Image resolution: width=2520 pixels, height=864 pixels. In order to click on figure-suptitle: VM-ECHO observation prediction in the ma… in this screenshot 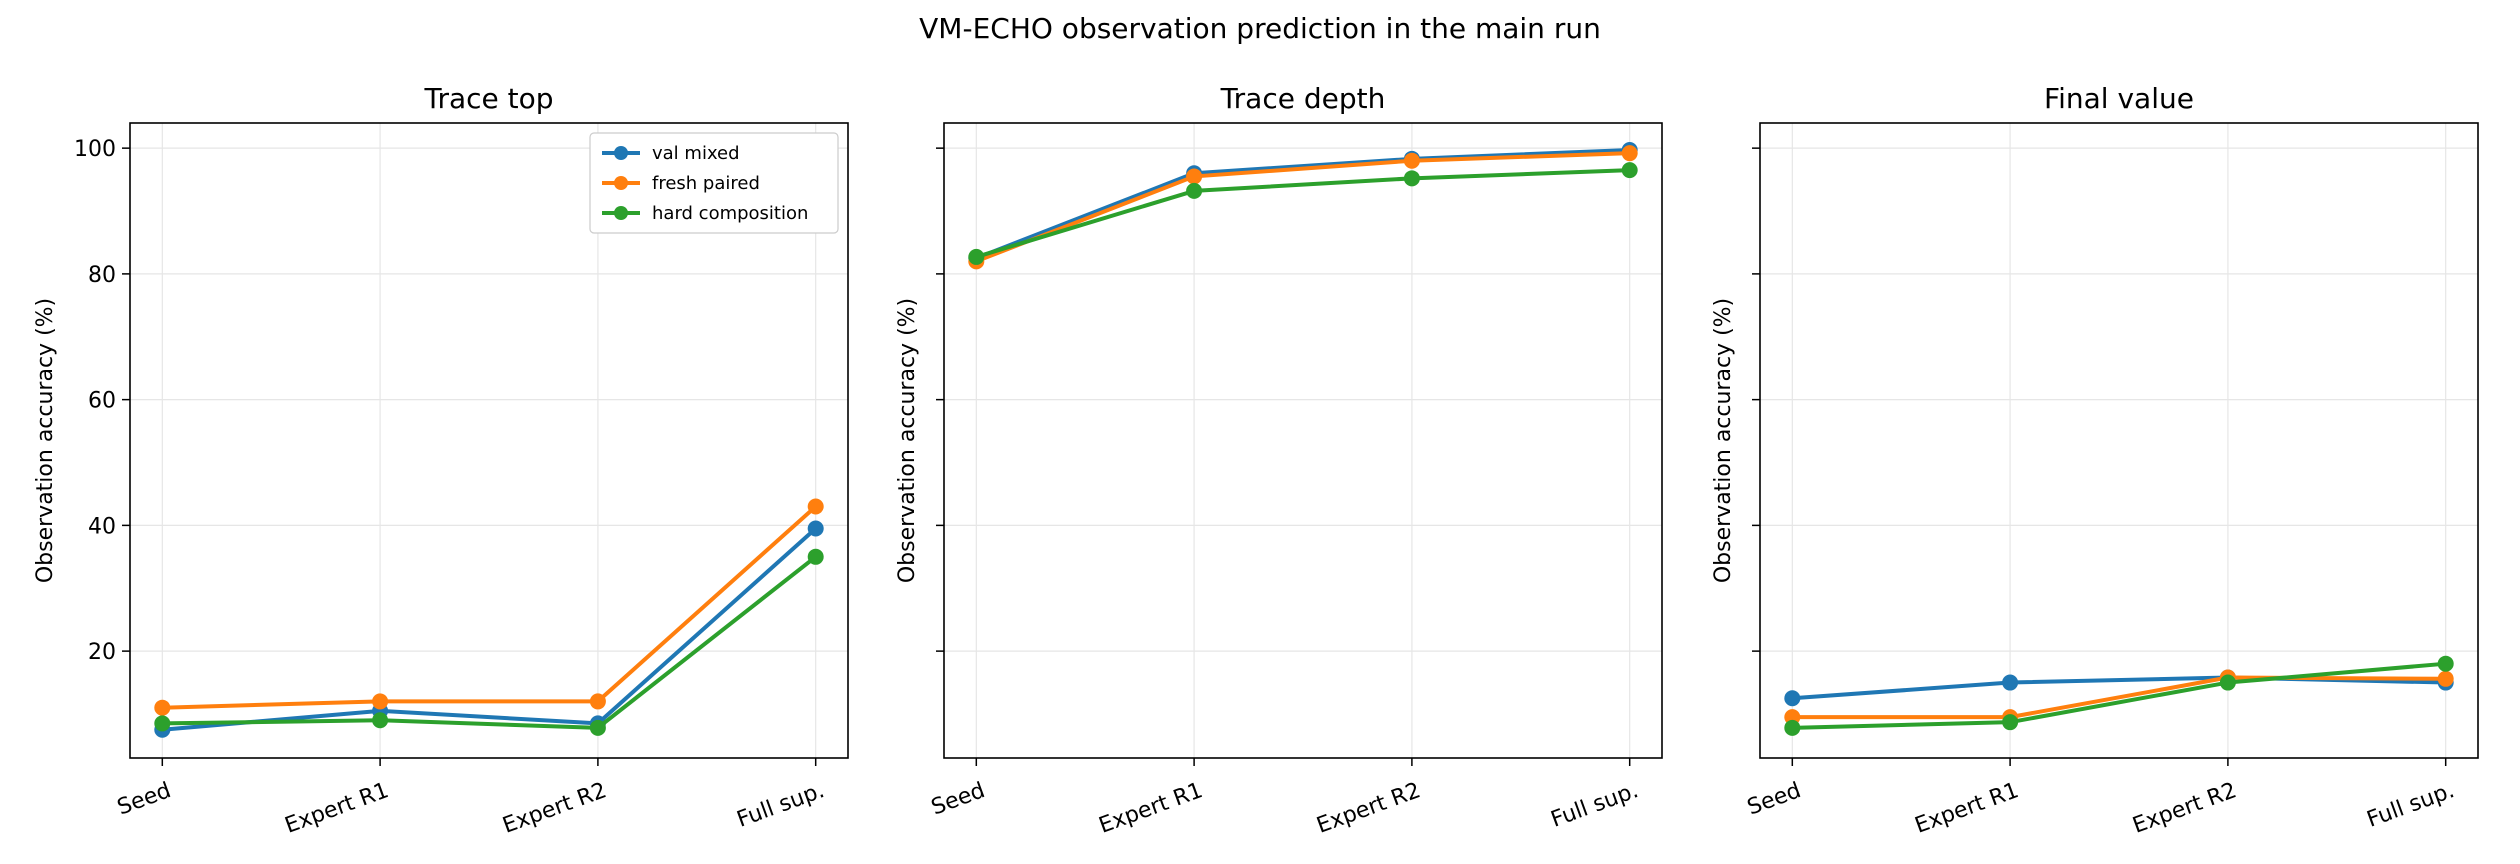, I will do `click(1260, 28)`.